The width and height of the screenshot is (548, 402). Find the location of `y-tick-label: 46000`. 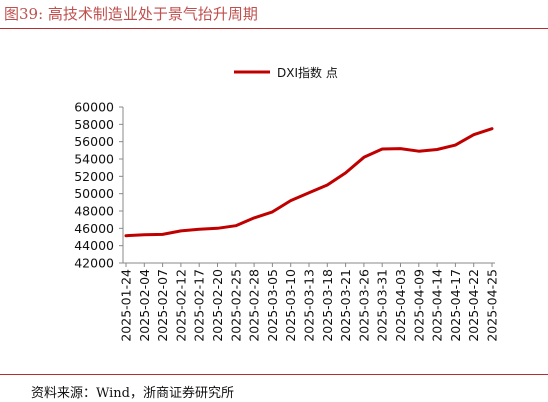

y-tick-label: 46000 is located at coordinates (94, 228).